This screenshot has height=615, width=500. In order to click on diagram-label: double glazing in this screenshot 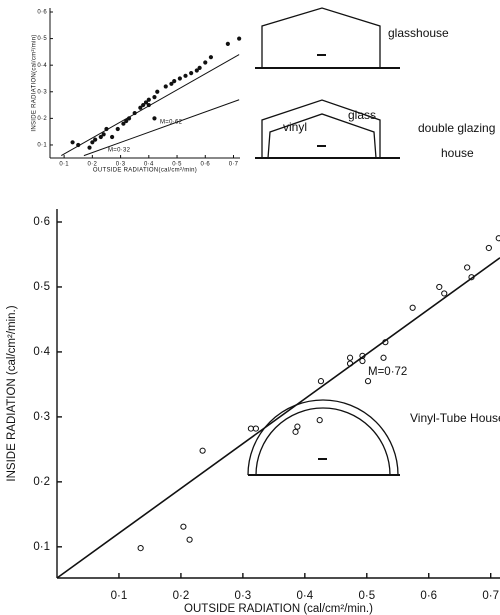, I will do `click(456, 128)`.